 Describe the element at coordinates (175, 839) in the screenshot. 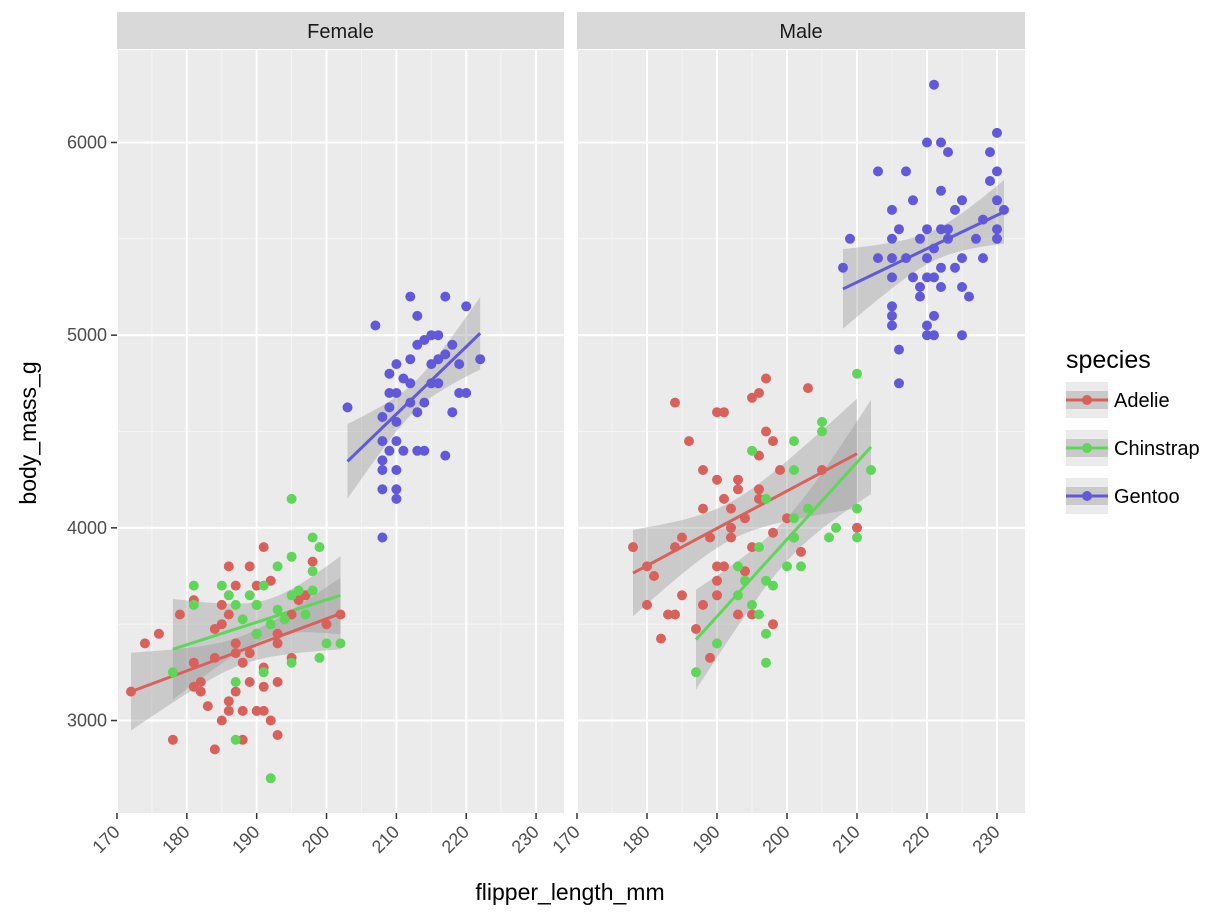

I see `x-tick-label: 180` at that location.